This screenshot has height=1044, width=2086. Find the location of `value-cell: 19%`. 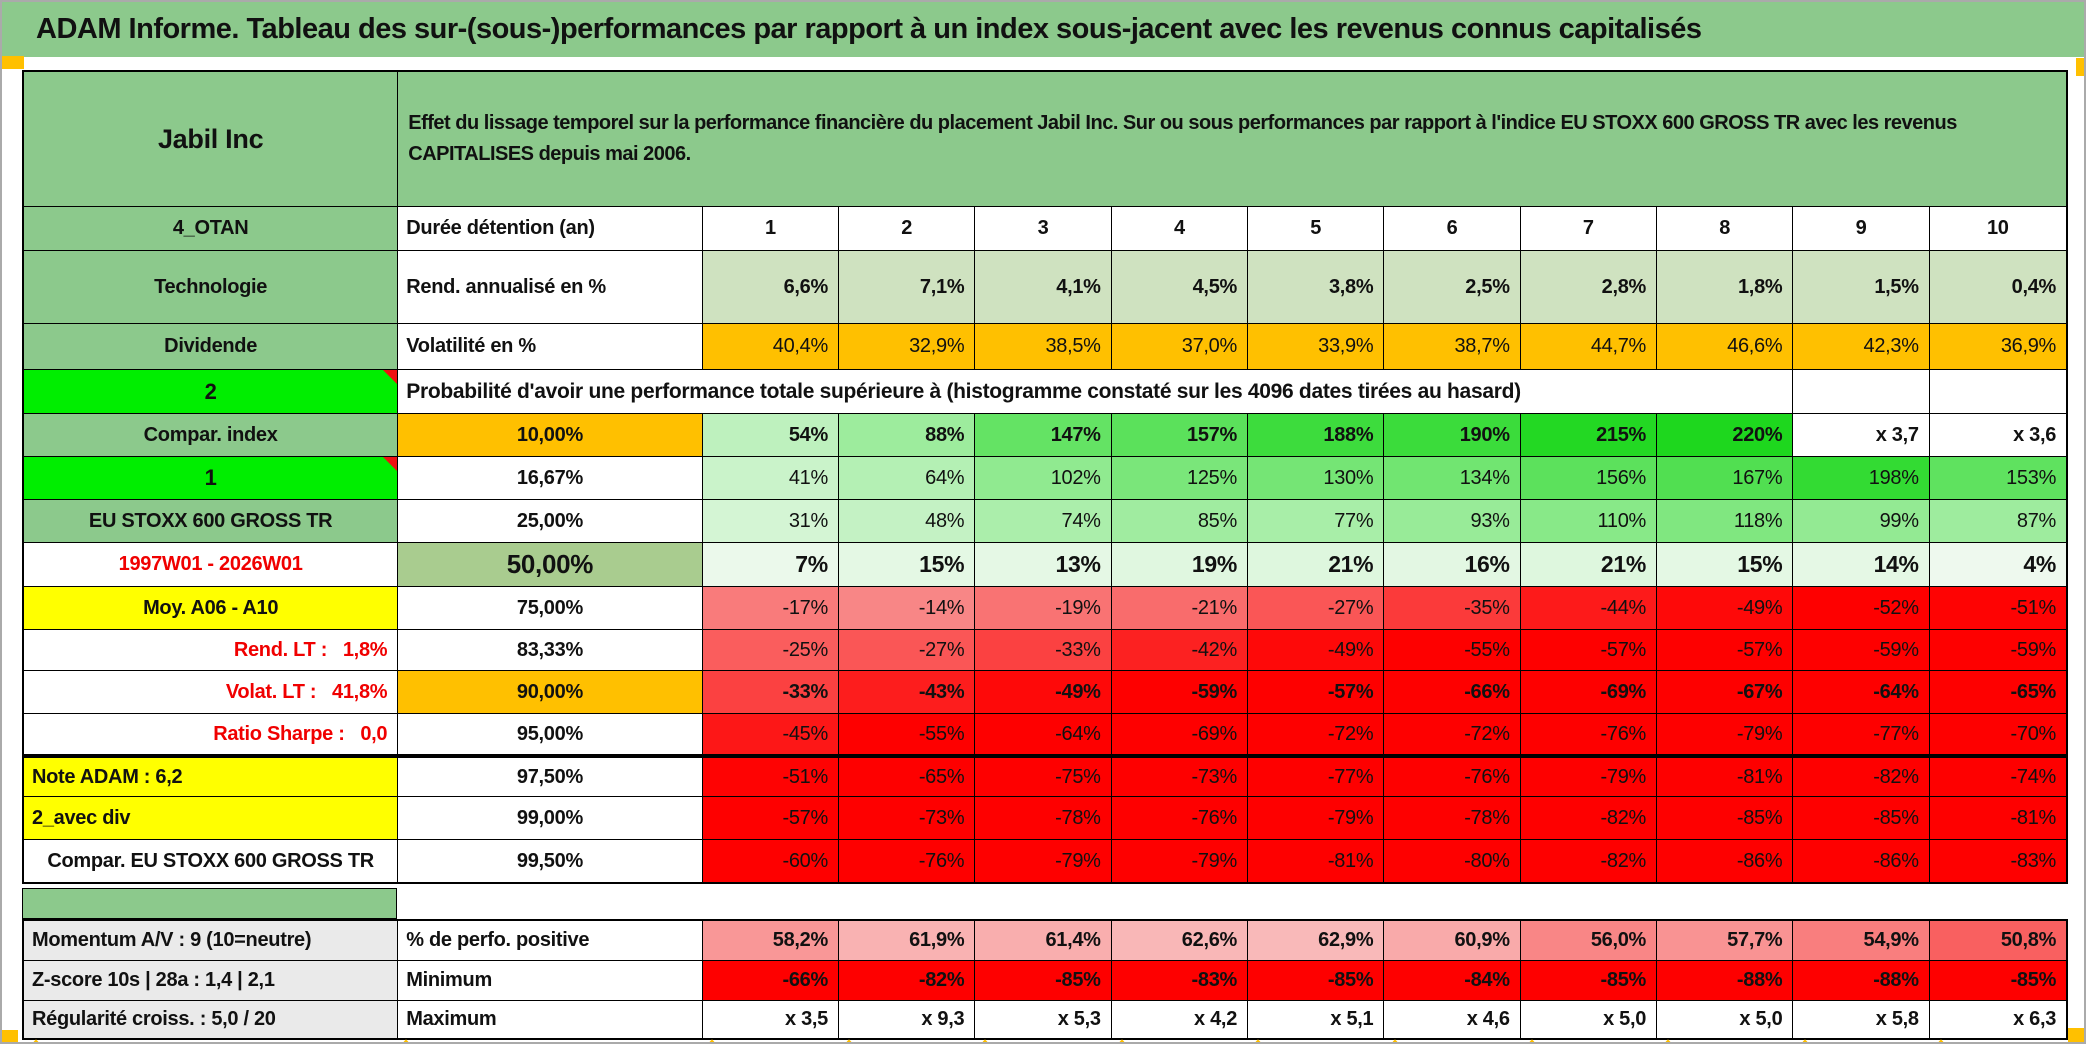

value-cell: 19% is located at coordinates (1179, 565).